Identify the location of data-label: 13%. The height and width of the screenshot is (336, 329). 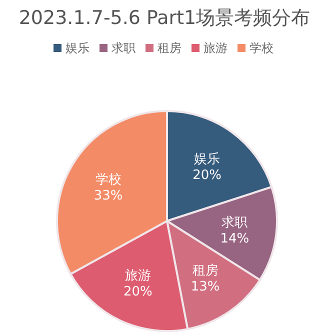
(205, 286).